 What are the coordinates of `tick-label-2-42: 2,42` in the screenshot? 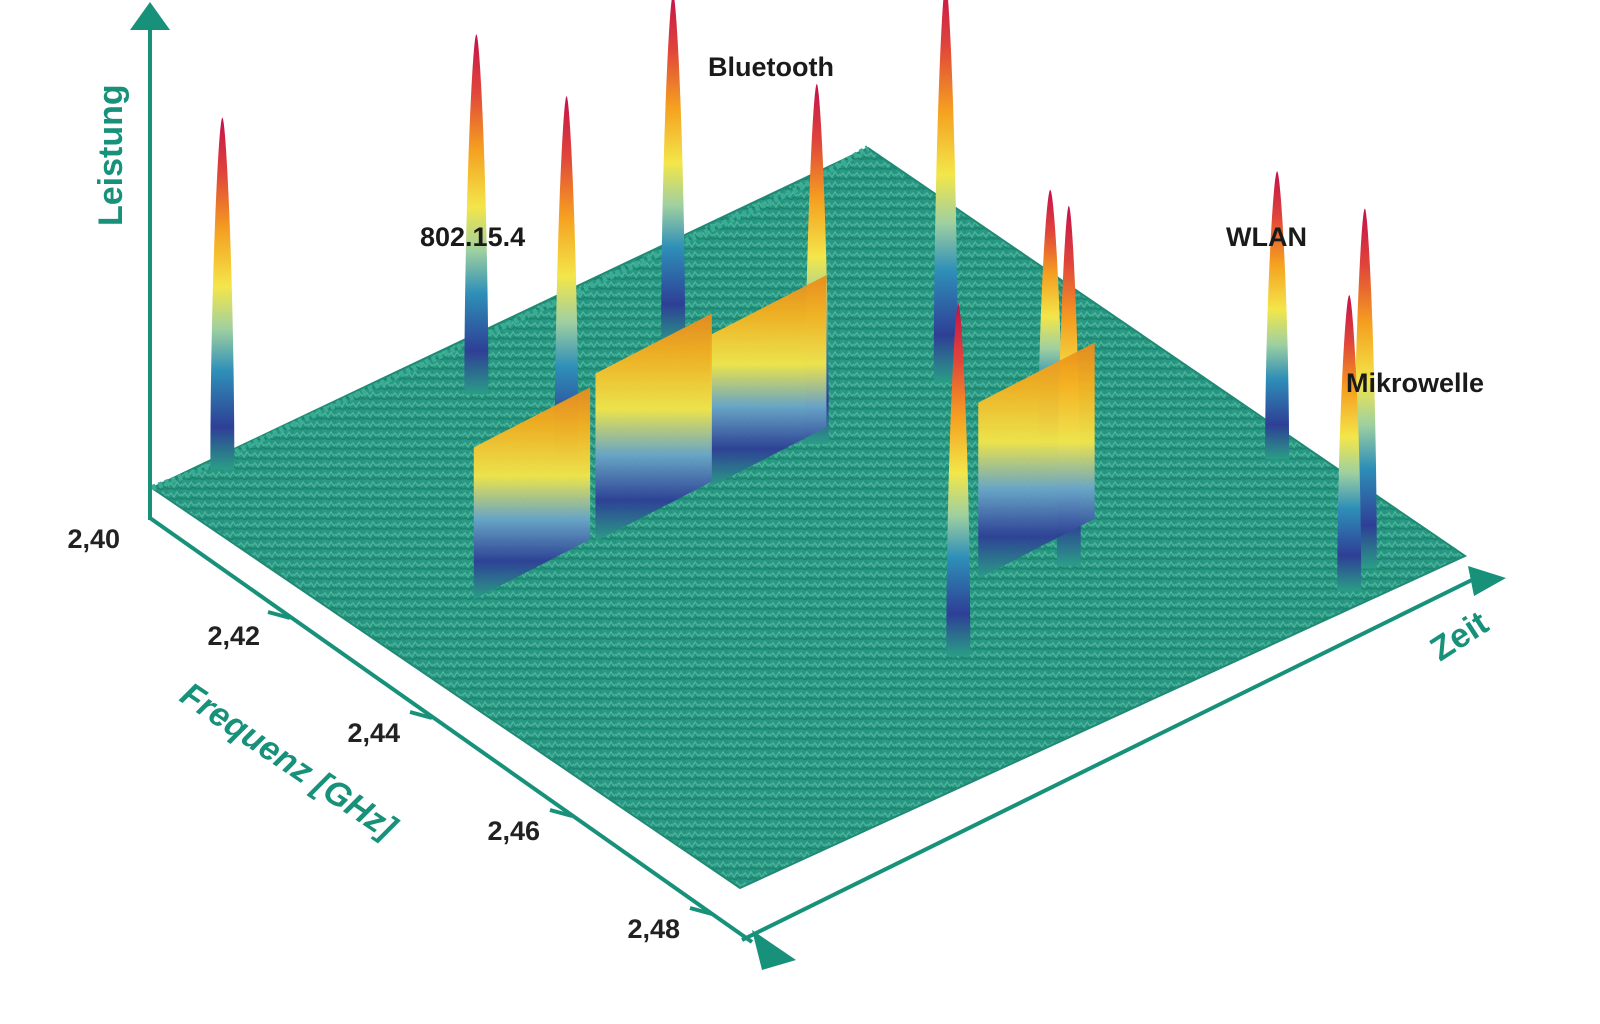 It's located at (233, 636).